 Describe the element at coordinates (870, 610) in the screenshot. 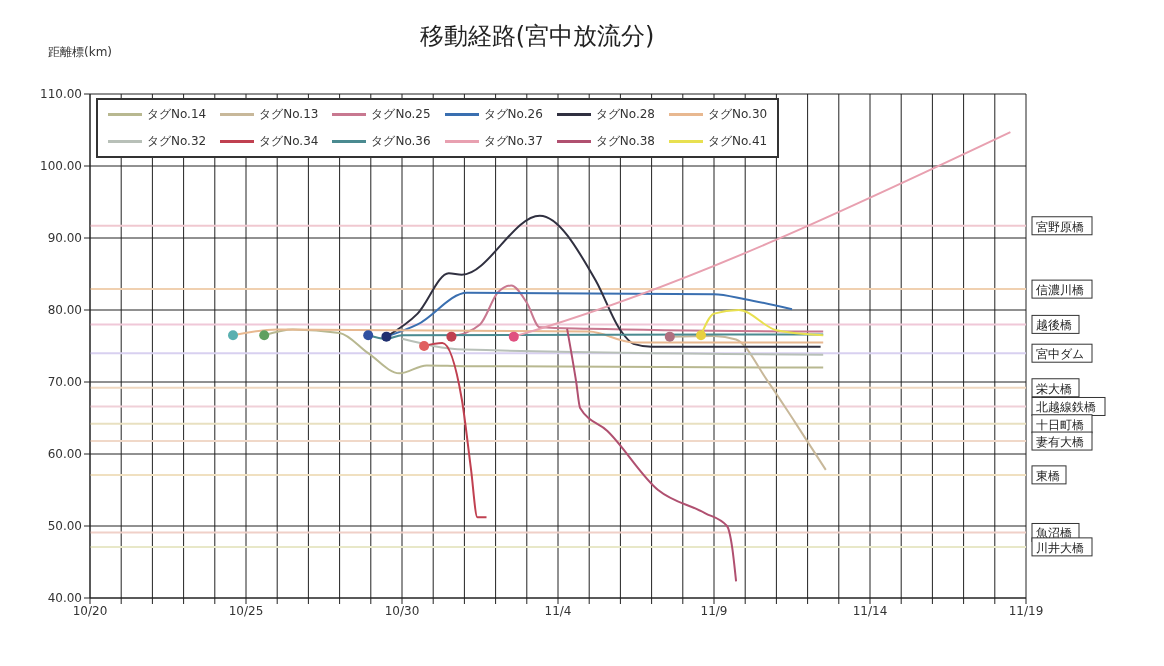

I see `x-tick-label: 11/14` at that location.